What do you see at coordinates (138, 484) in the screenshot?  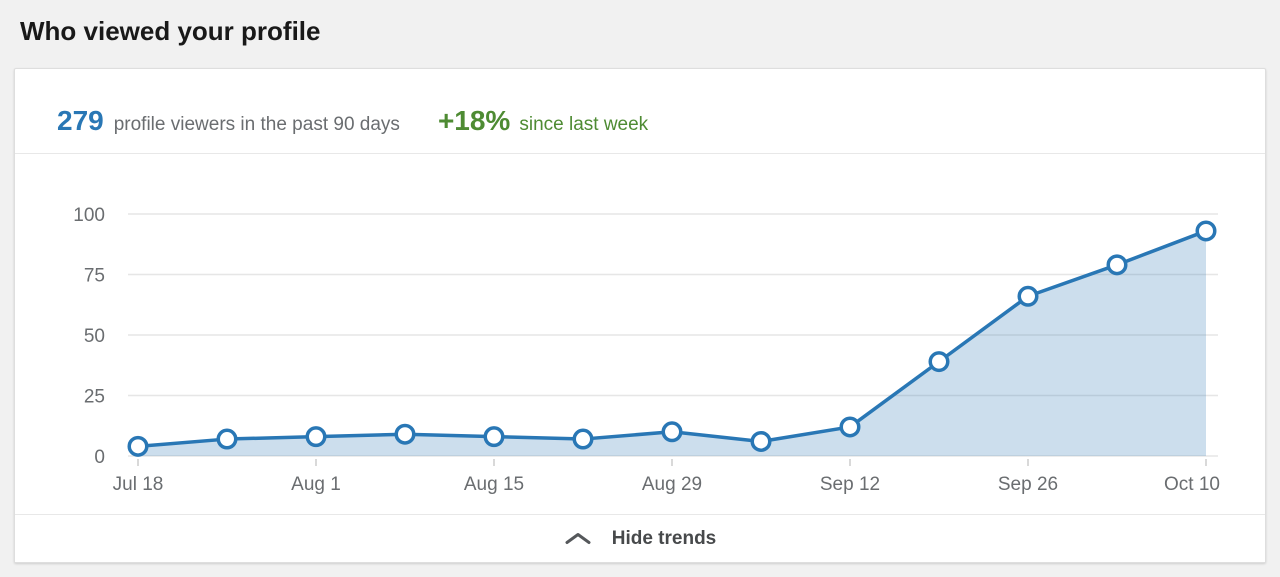 I see `x-axis-label: Jul 18` at bounding box center [138, 484].